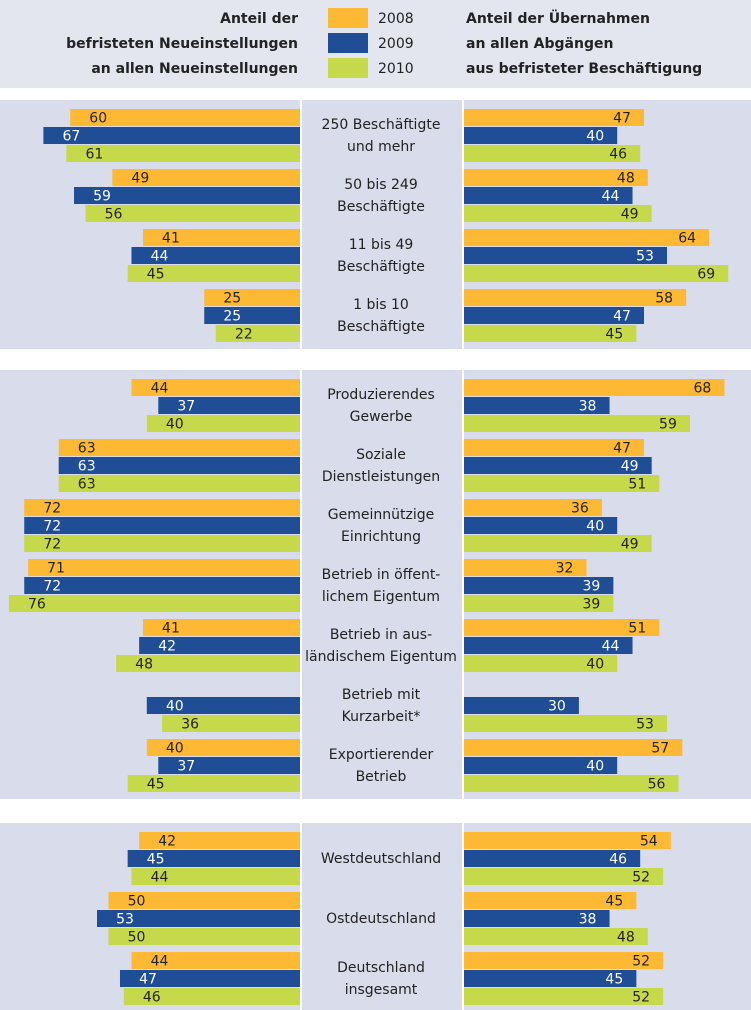 The width and height of the screenshot is (751, 1010). Describe the element at coordinates (137, 902) in the screenshot. I see `value-label: 50` at that location.